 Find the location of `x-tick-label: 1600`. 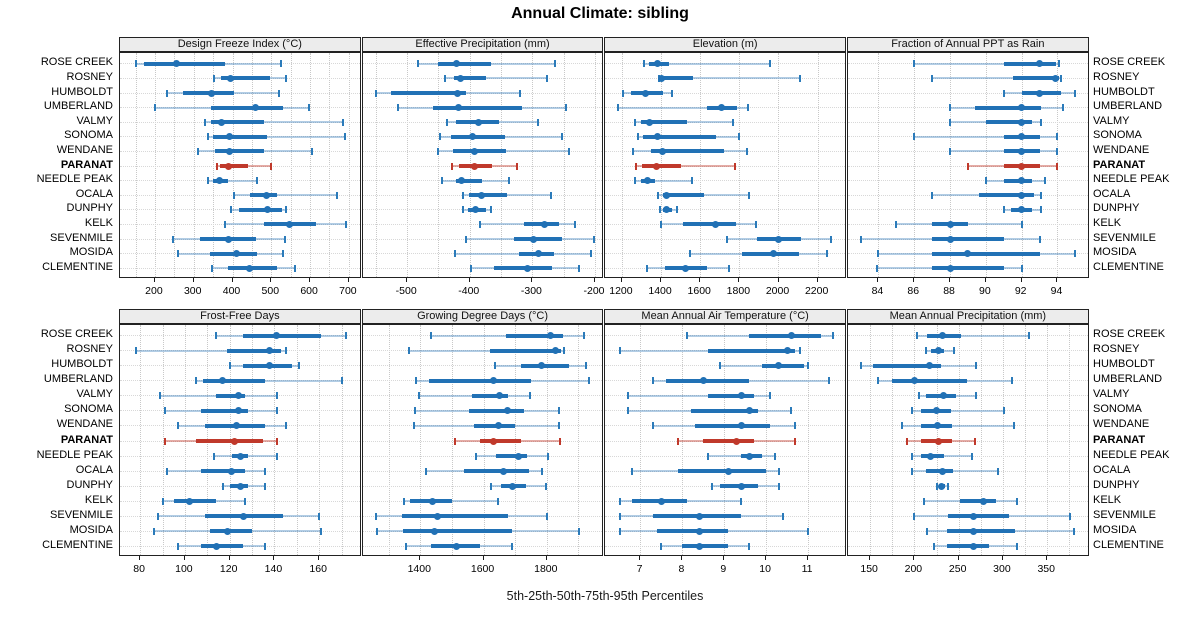

x-tick-label: 1600 is located at coordinates (699, 291).